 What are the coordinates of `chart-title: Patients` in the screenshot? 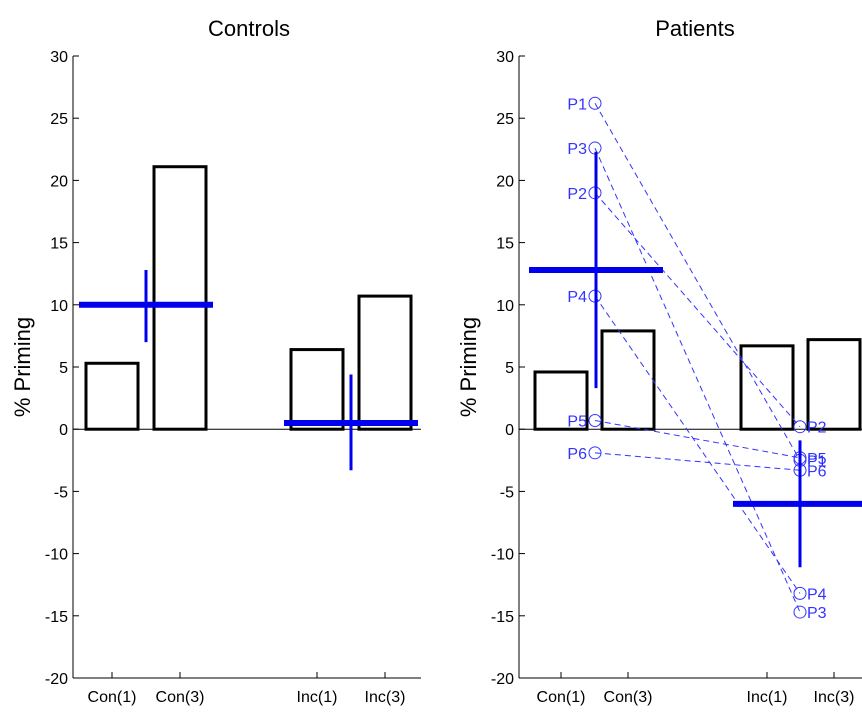 It's located at (695, 28).